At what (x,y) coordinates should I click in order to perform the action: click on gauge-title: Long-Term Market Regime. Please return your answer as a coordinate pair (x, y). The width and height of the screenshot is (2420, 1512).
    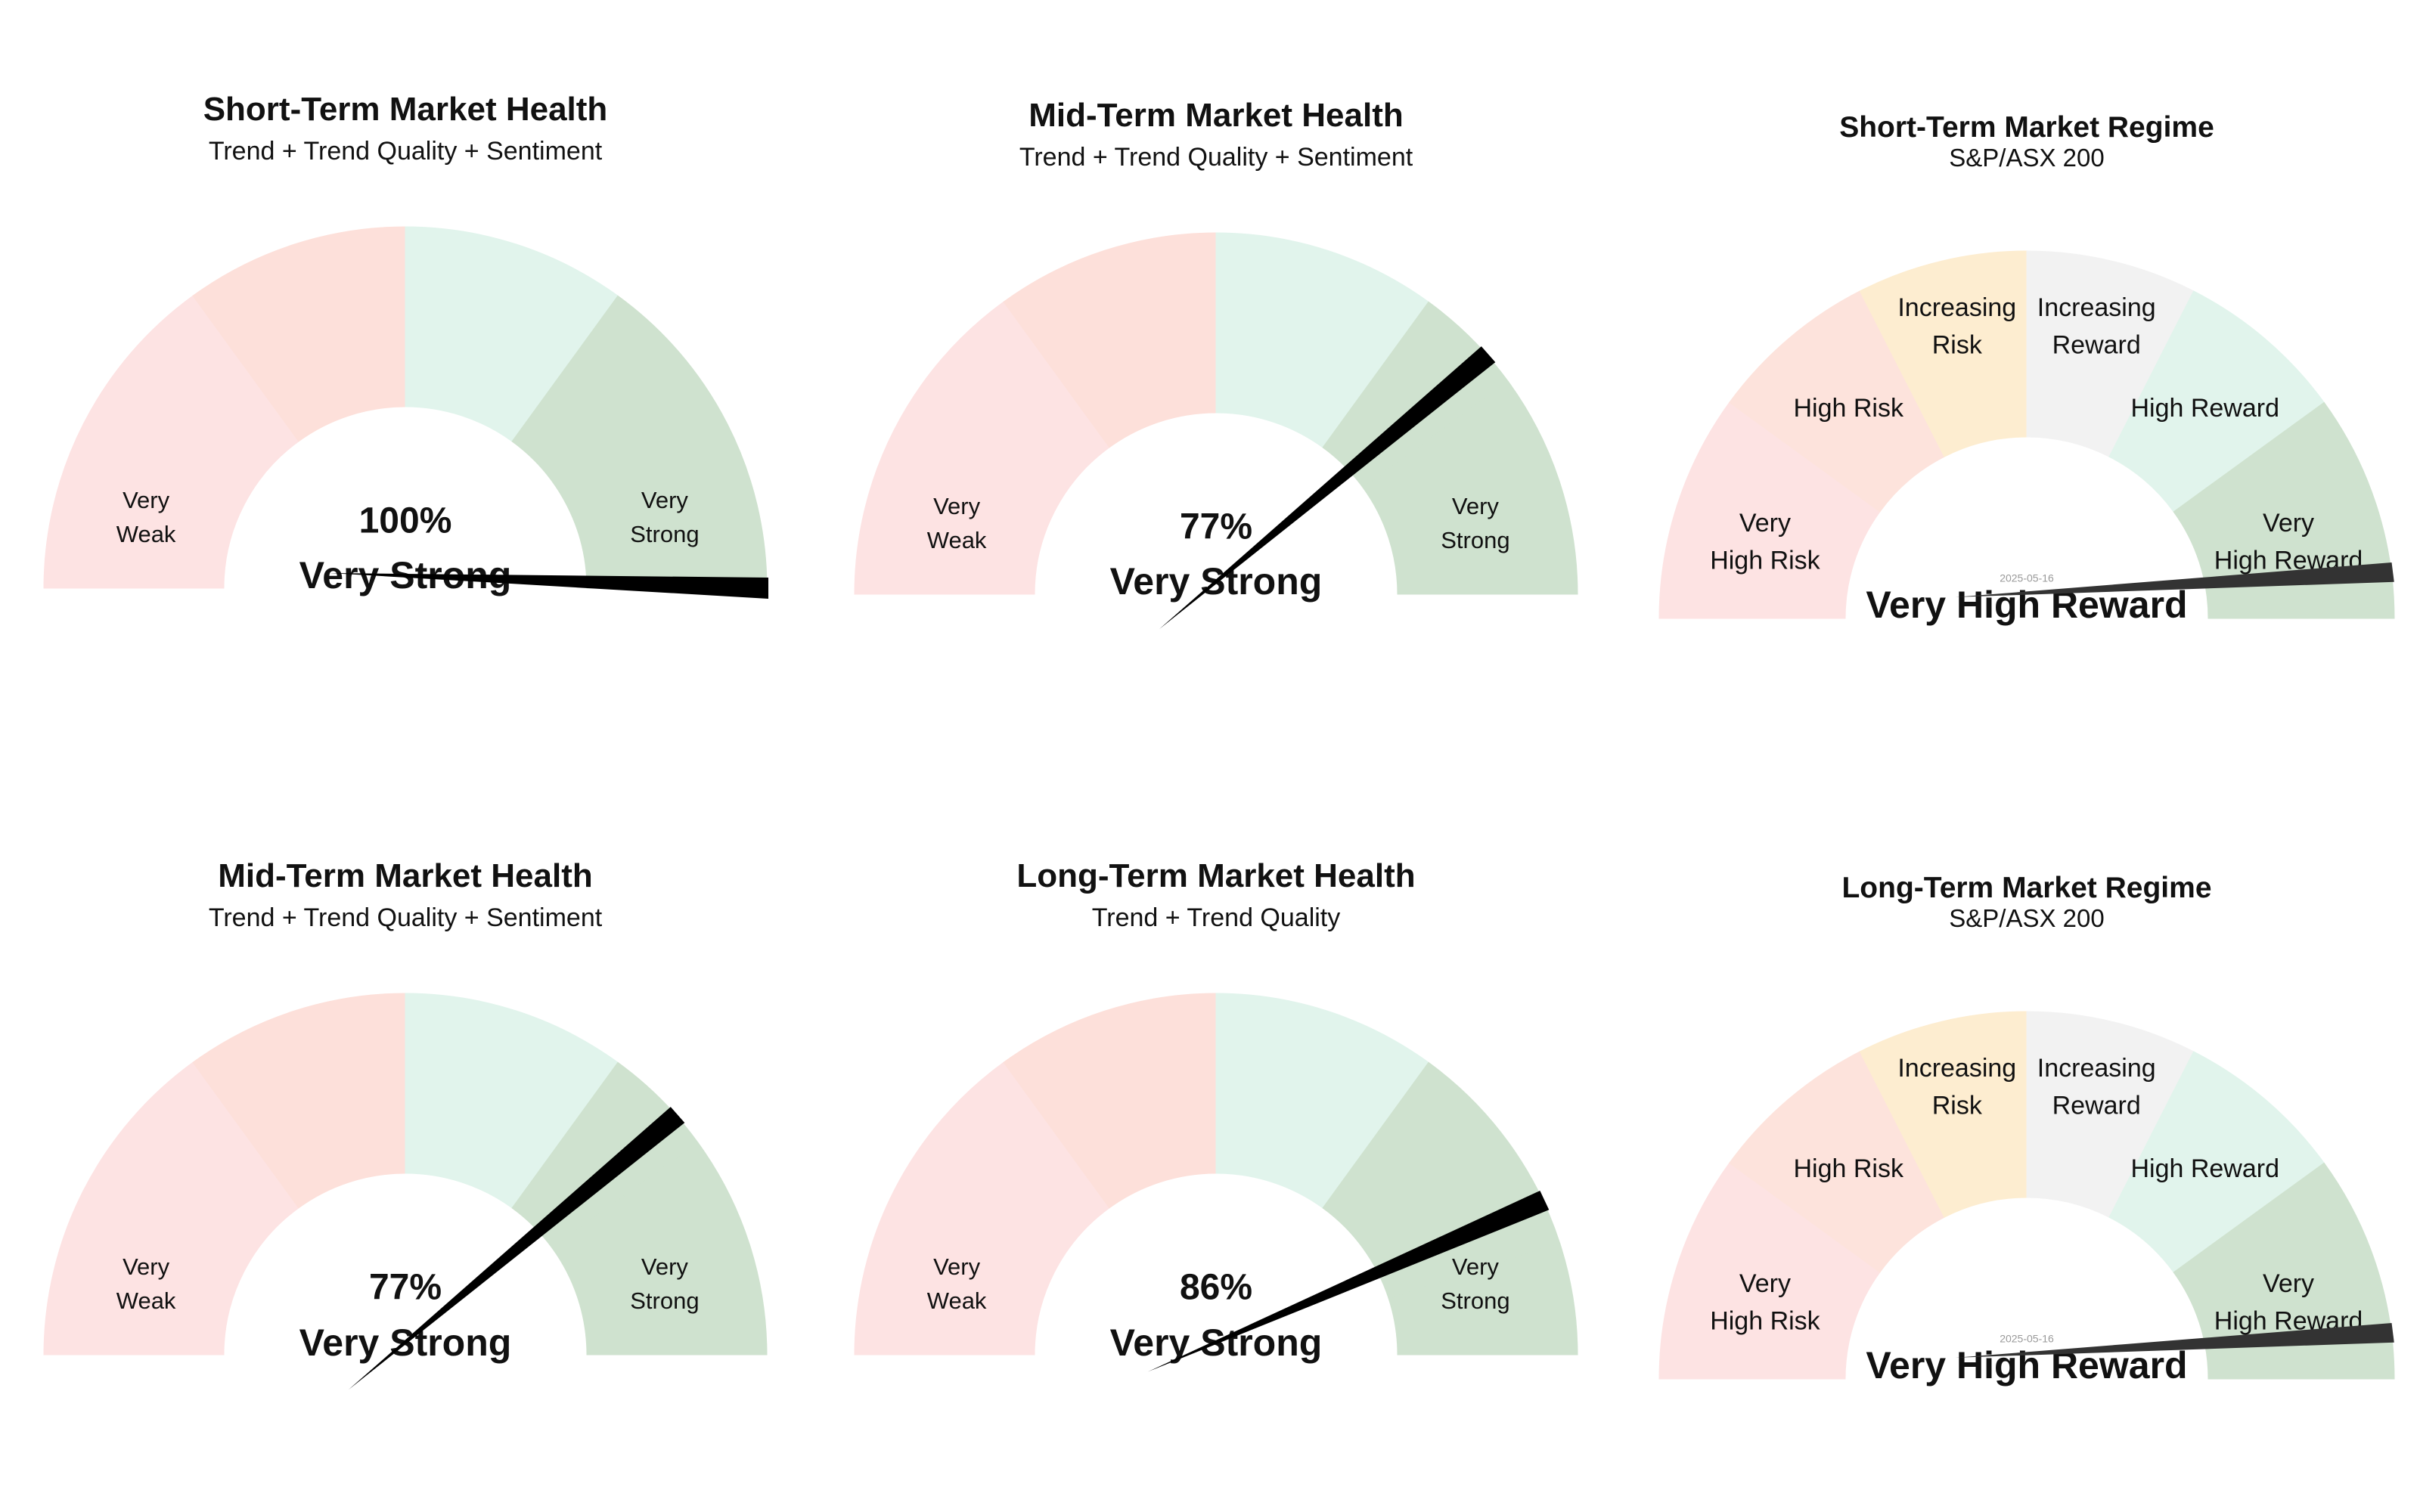
    Looking at the image, I should click on (2026, 887).